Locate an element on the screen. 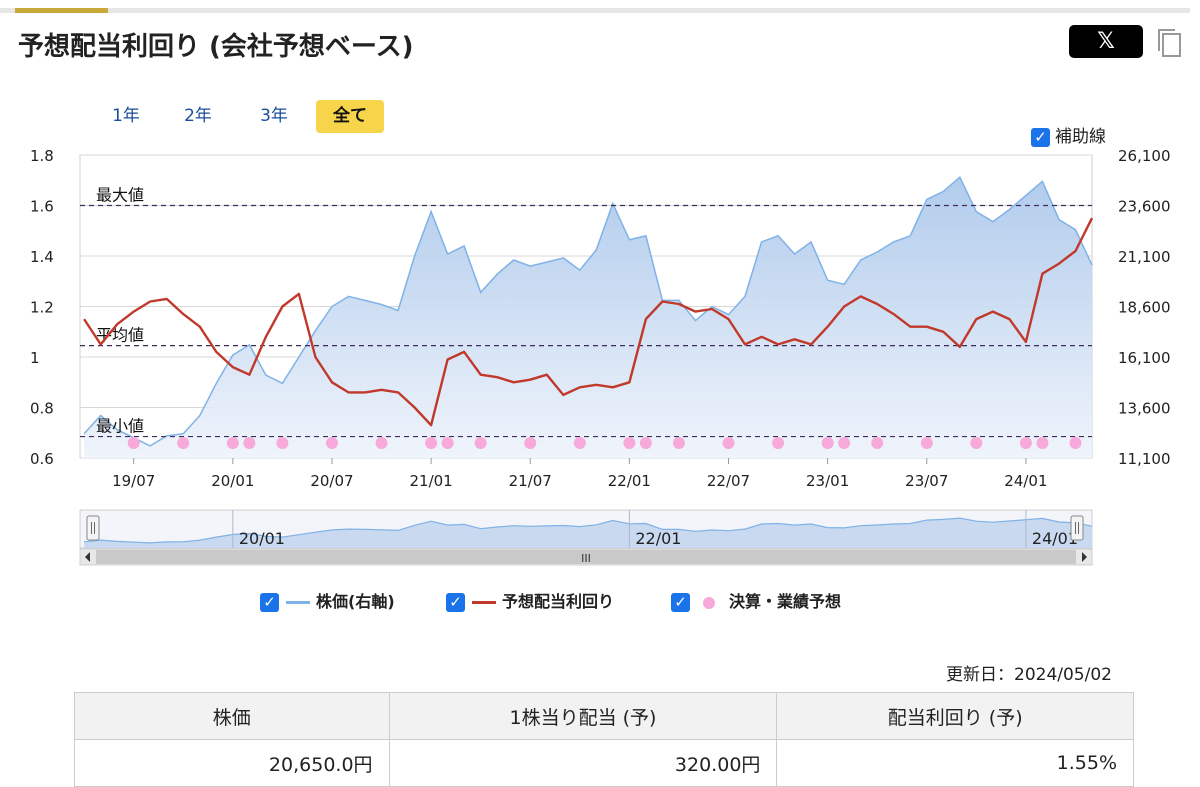  legend-item-events: ✓ 決算・業績予想 is located at coordinates (756, 602).